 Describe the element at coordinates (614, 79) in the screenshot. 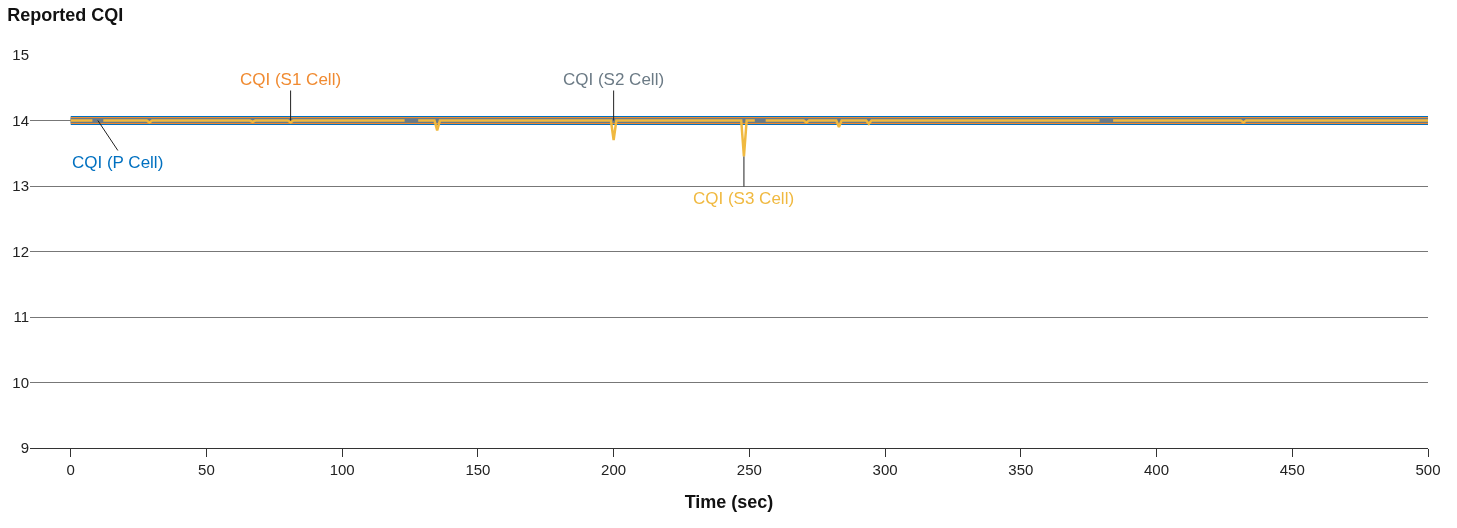

I see `annotation: CQI (S2 Cell)` at that location.